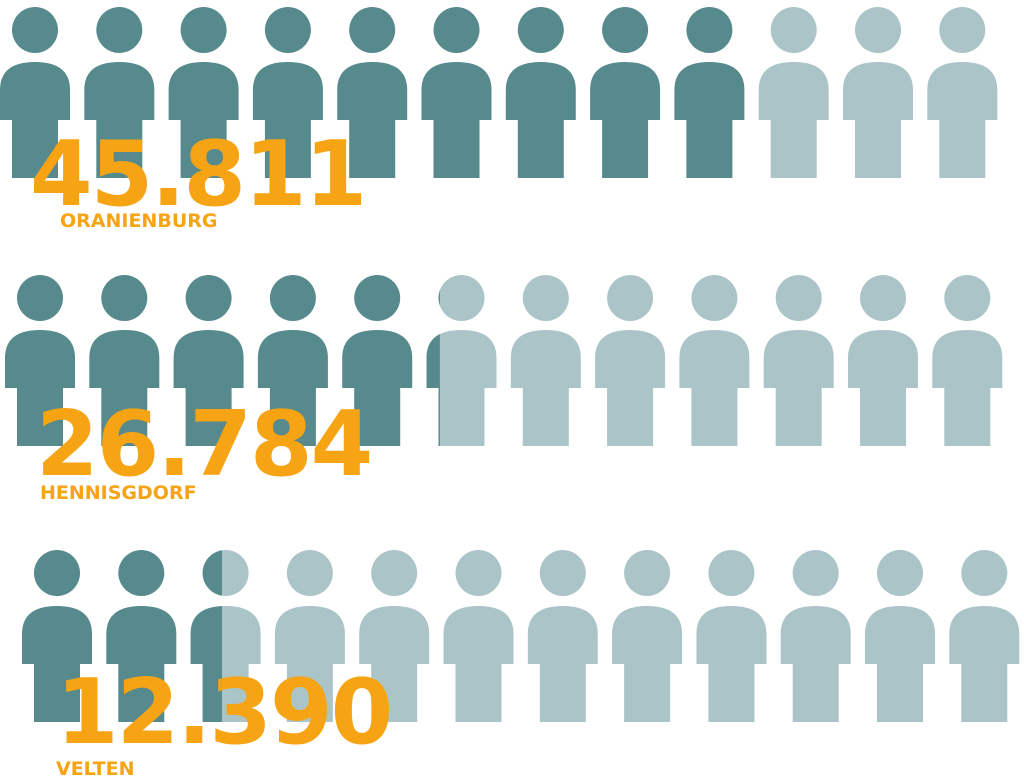 This screenshot has width=1024, height=782. I want to click on value-velten: 12.390, so click(224, 712).